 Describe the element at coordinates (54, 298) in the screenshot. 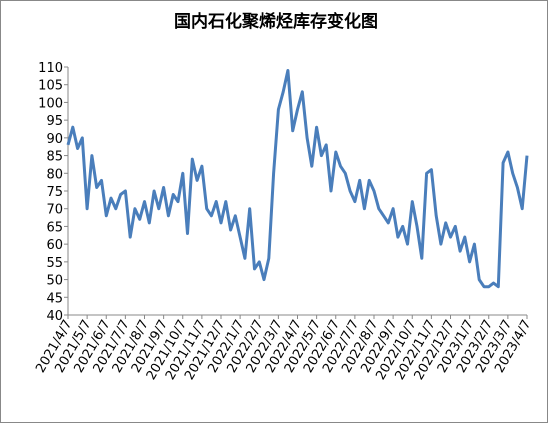

I see `y-tick-label: 45` at that location.